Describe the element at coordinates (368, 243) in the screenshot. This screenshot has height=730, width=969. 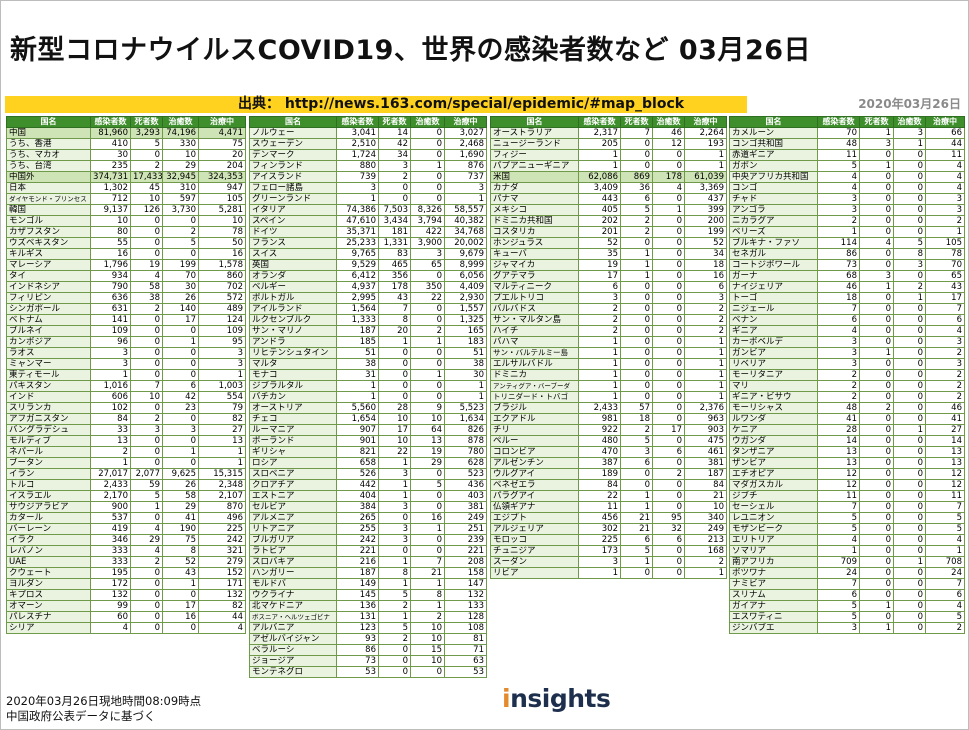
I see `table-row: フランス 25,233 1,331 3,900 20,002` at that location.